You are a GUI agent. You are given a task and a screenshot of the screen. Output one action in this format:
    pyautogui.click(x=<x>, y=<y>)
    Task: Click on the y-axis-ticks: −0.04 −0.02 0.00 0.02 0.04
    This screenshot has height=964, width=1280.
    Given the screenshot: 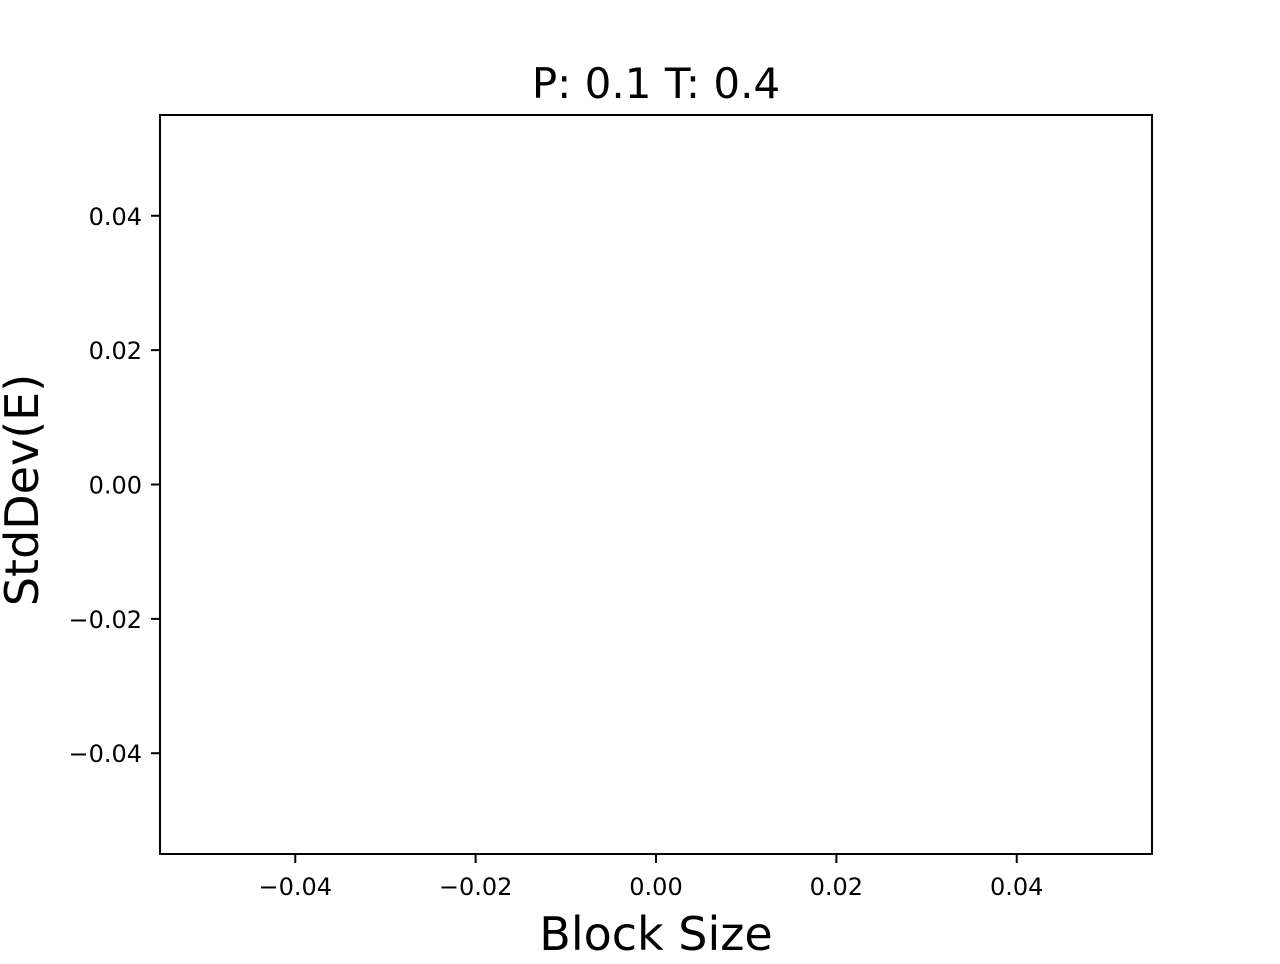 What is the action you would take?
    pyautogui.click(x=114, y=485)
    